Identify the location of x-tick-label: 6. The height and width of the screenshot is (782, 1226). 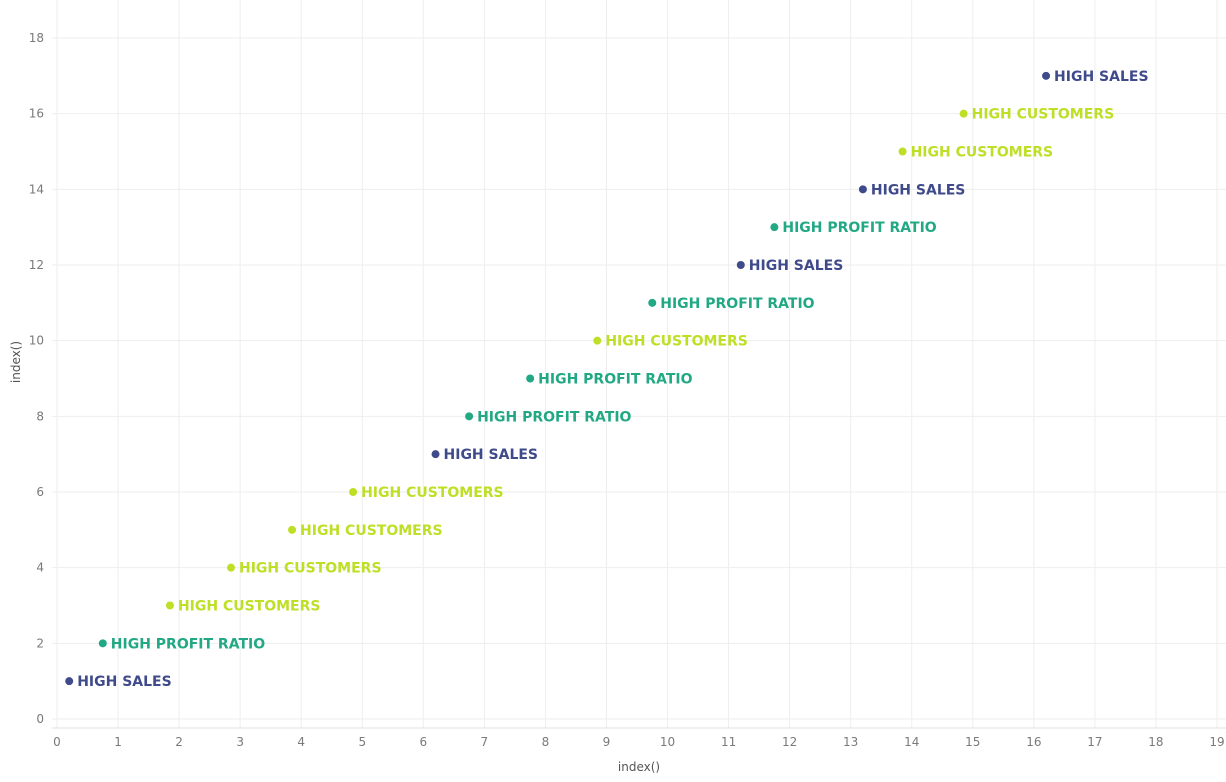
(423, 742).